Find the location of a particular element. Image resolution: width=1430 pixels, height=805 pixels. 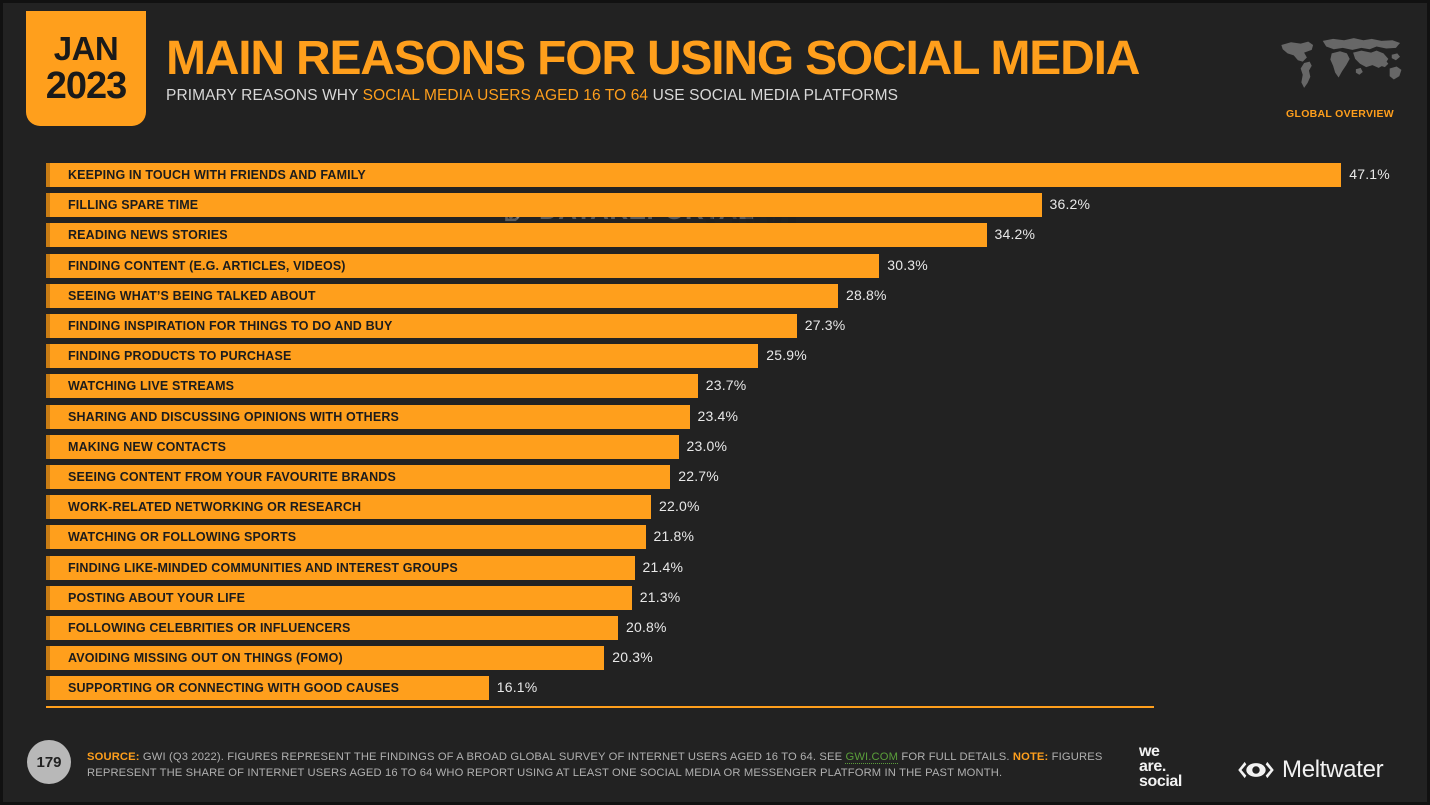

chart-bar-value: 21.4% is located at coordinates (663, 566).